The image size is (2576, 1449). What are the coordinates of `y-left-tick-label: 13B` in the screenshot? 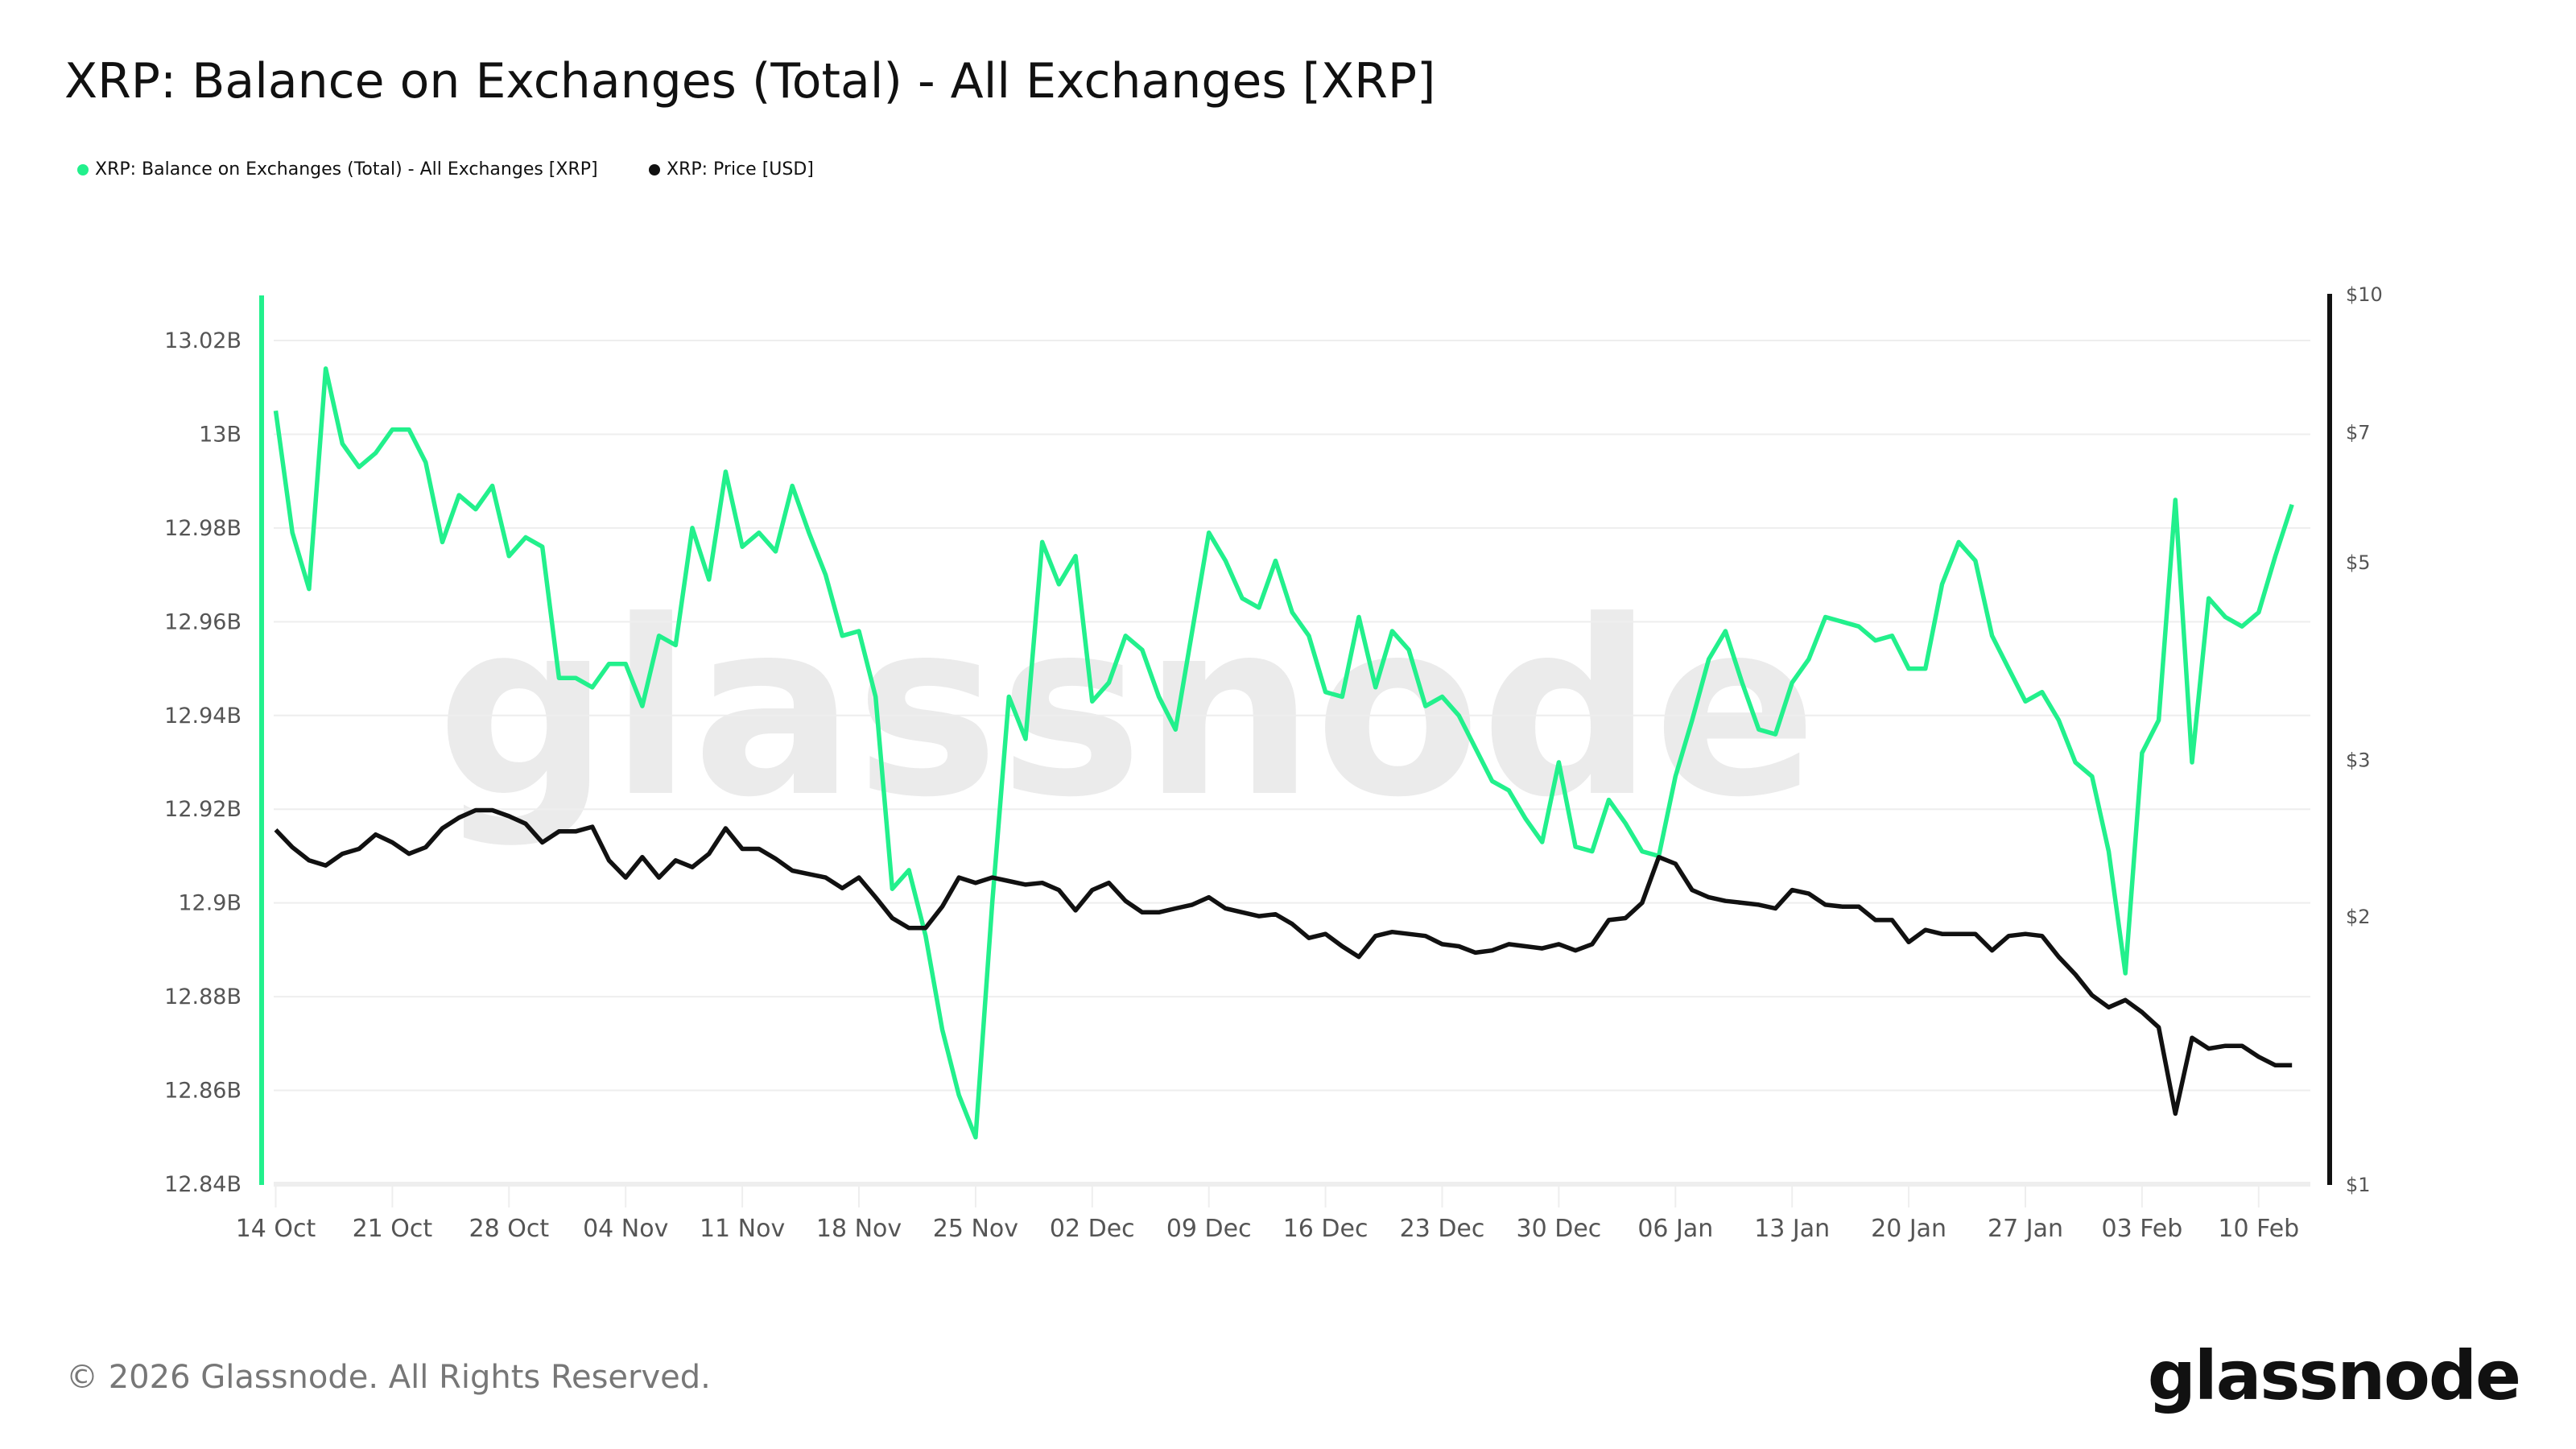 It's located at (221, 434).